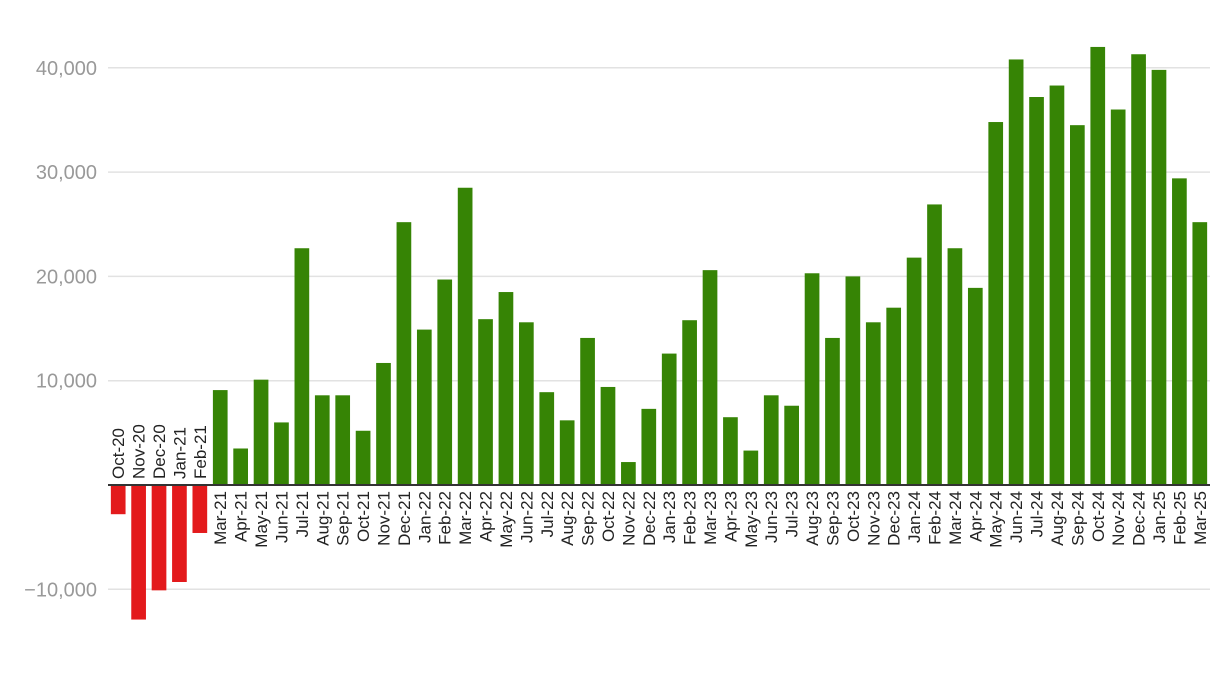 This screenshot has height=674, width=1220. I want to click on category-label: Mar-23, so click(710, 518).